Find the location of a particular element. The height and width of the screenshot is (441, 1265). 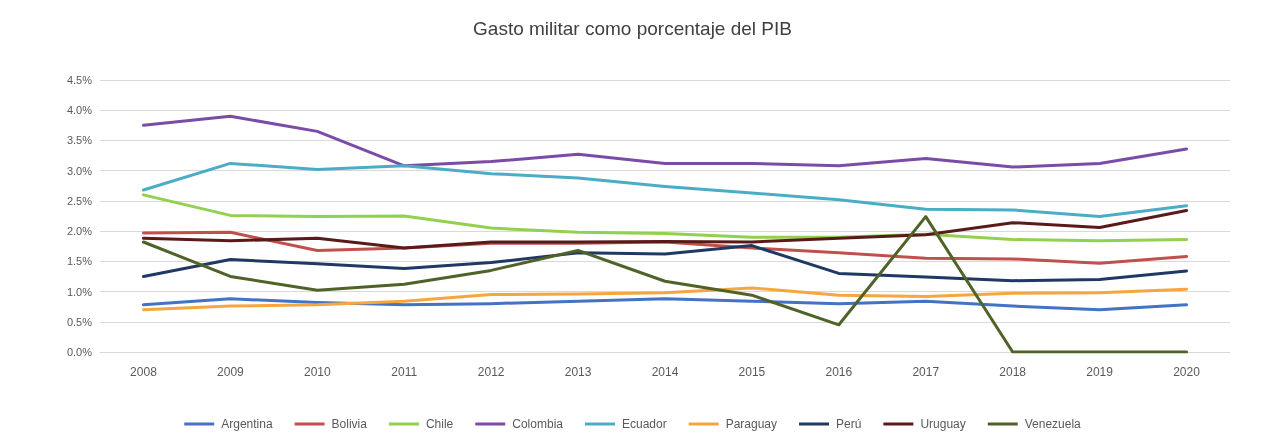

x-tick-label: 2020 is located at coordinates (1187, 372).